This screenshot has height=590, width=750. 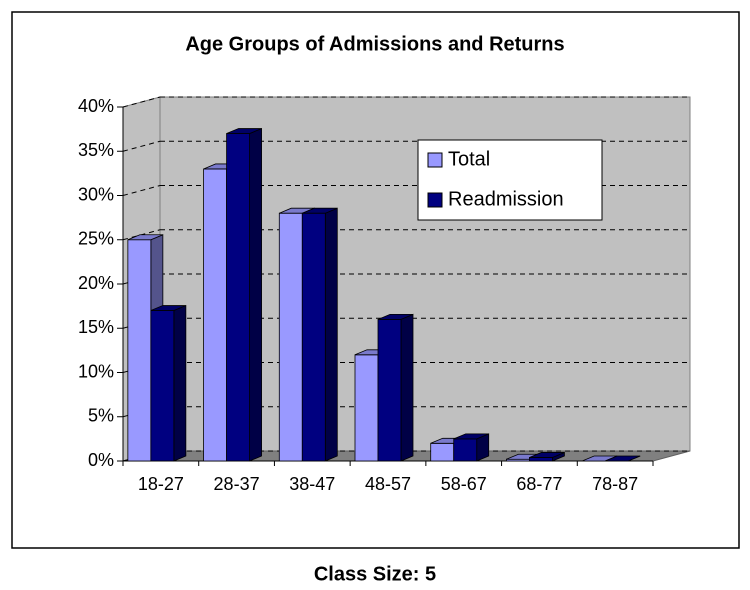 I want to click on y-tick-label: 35%, so click(x=96, y=150).